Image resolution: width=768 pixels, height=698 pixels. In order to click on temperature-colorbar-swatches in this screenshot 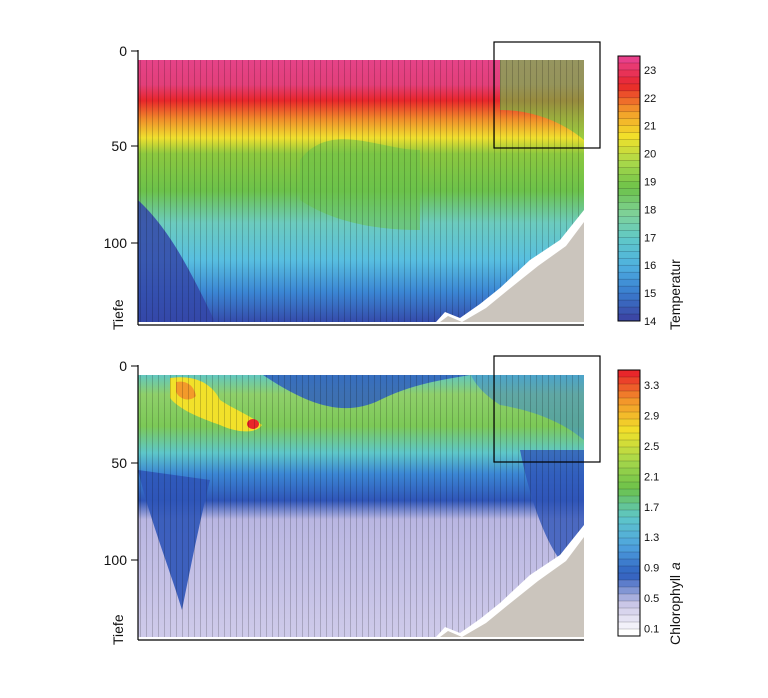, I will do `click(629, 188)`.